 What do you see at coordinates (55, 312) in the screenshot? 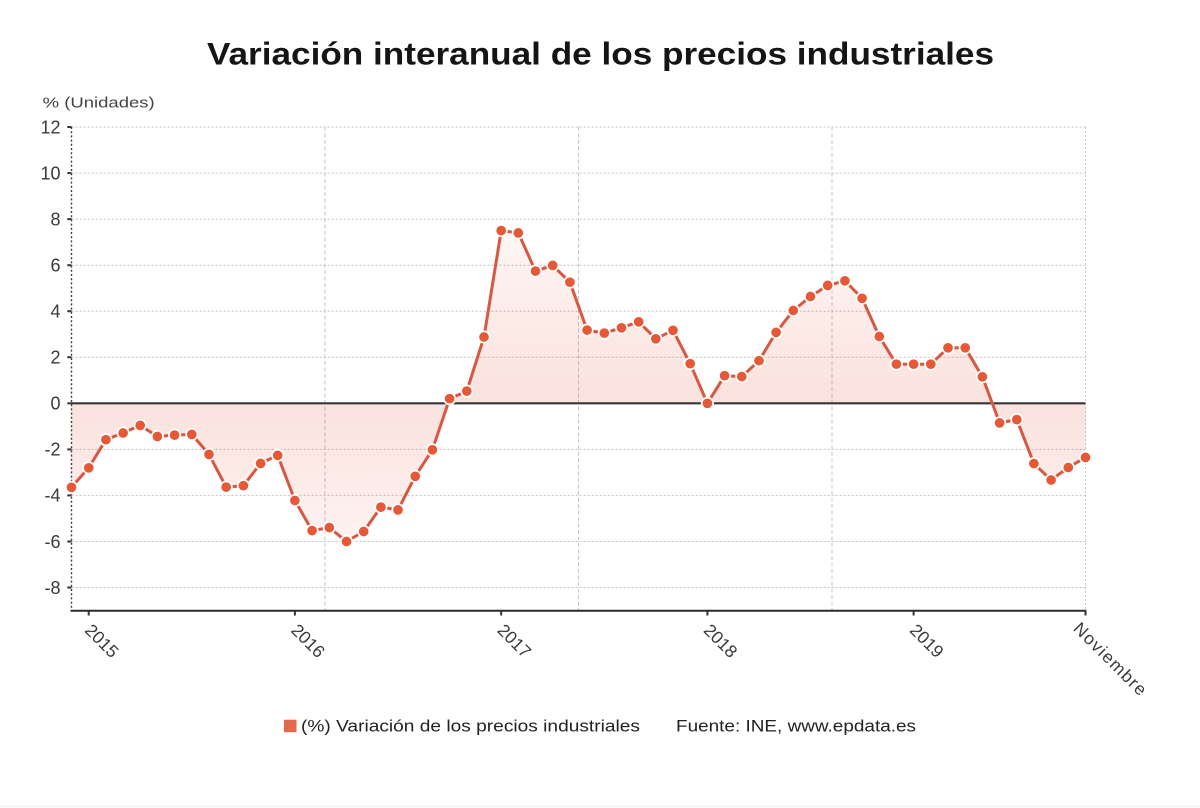
I see `svg-text: 4` at bounding box center [55, 312].